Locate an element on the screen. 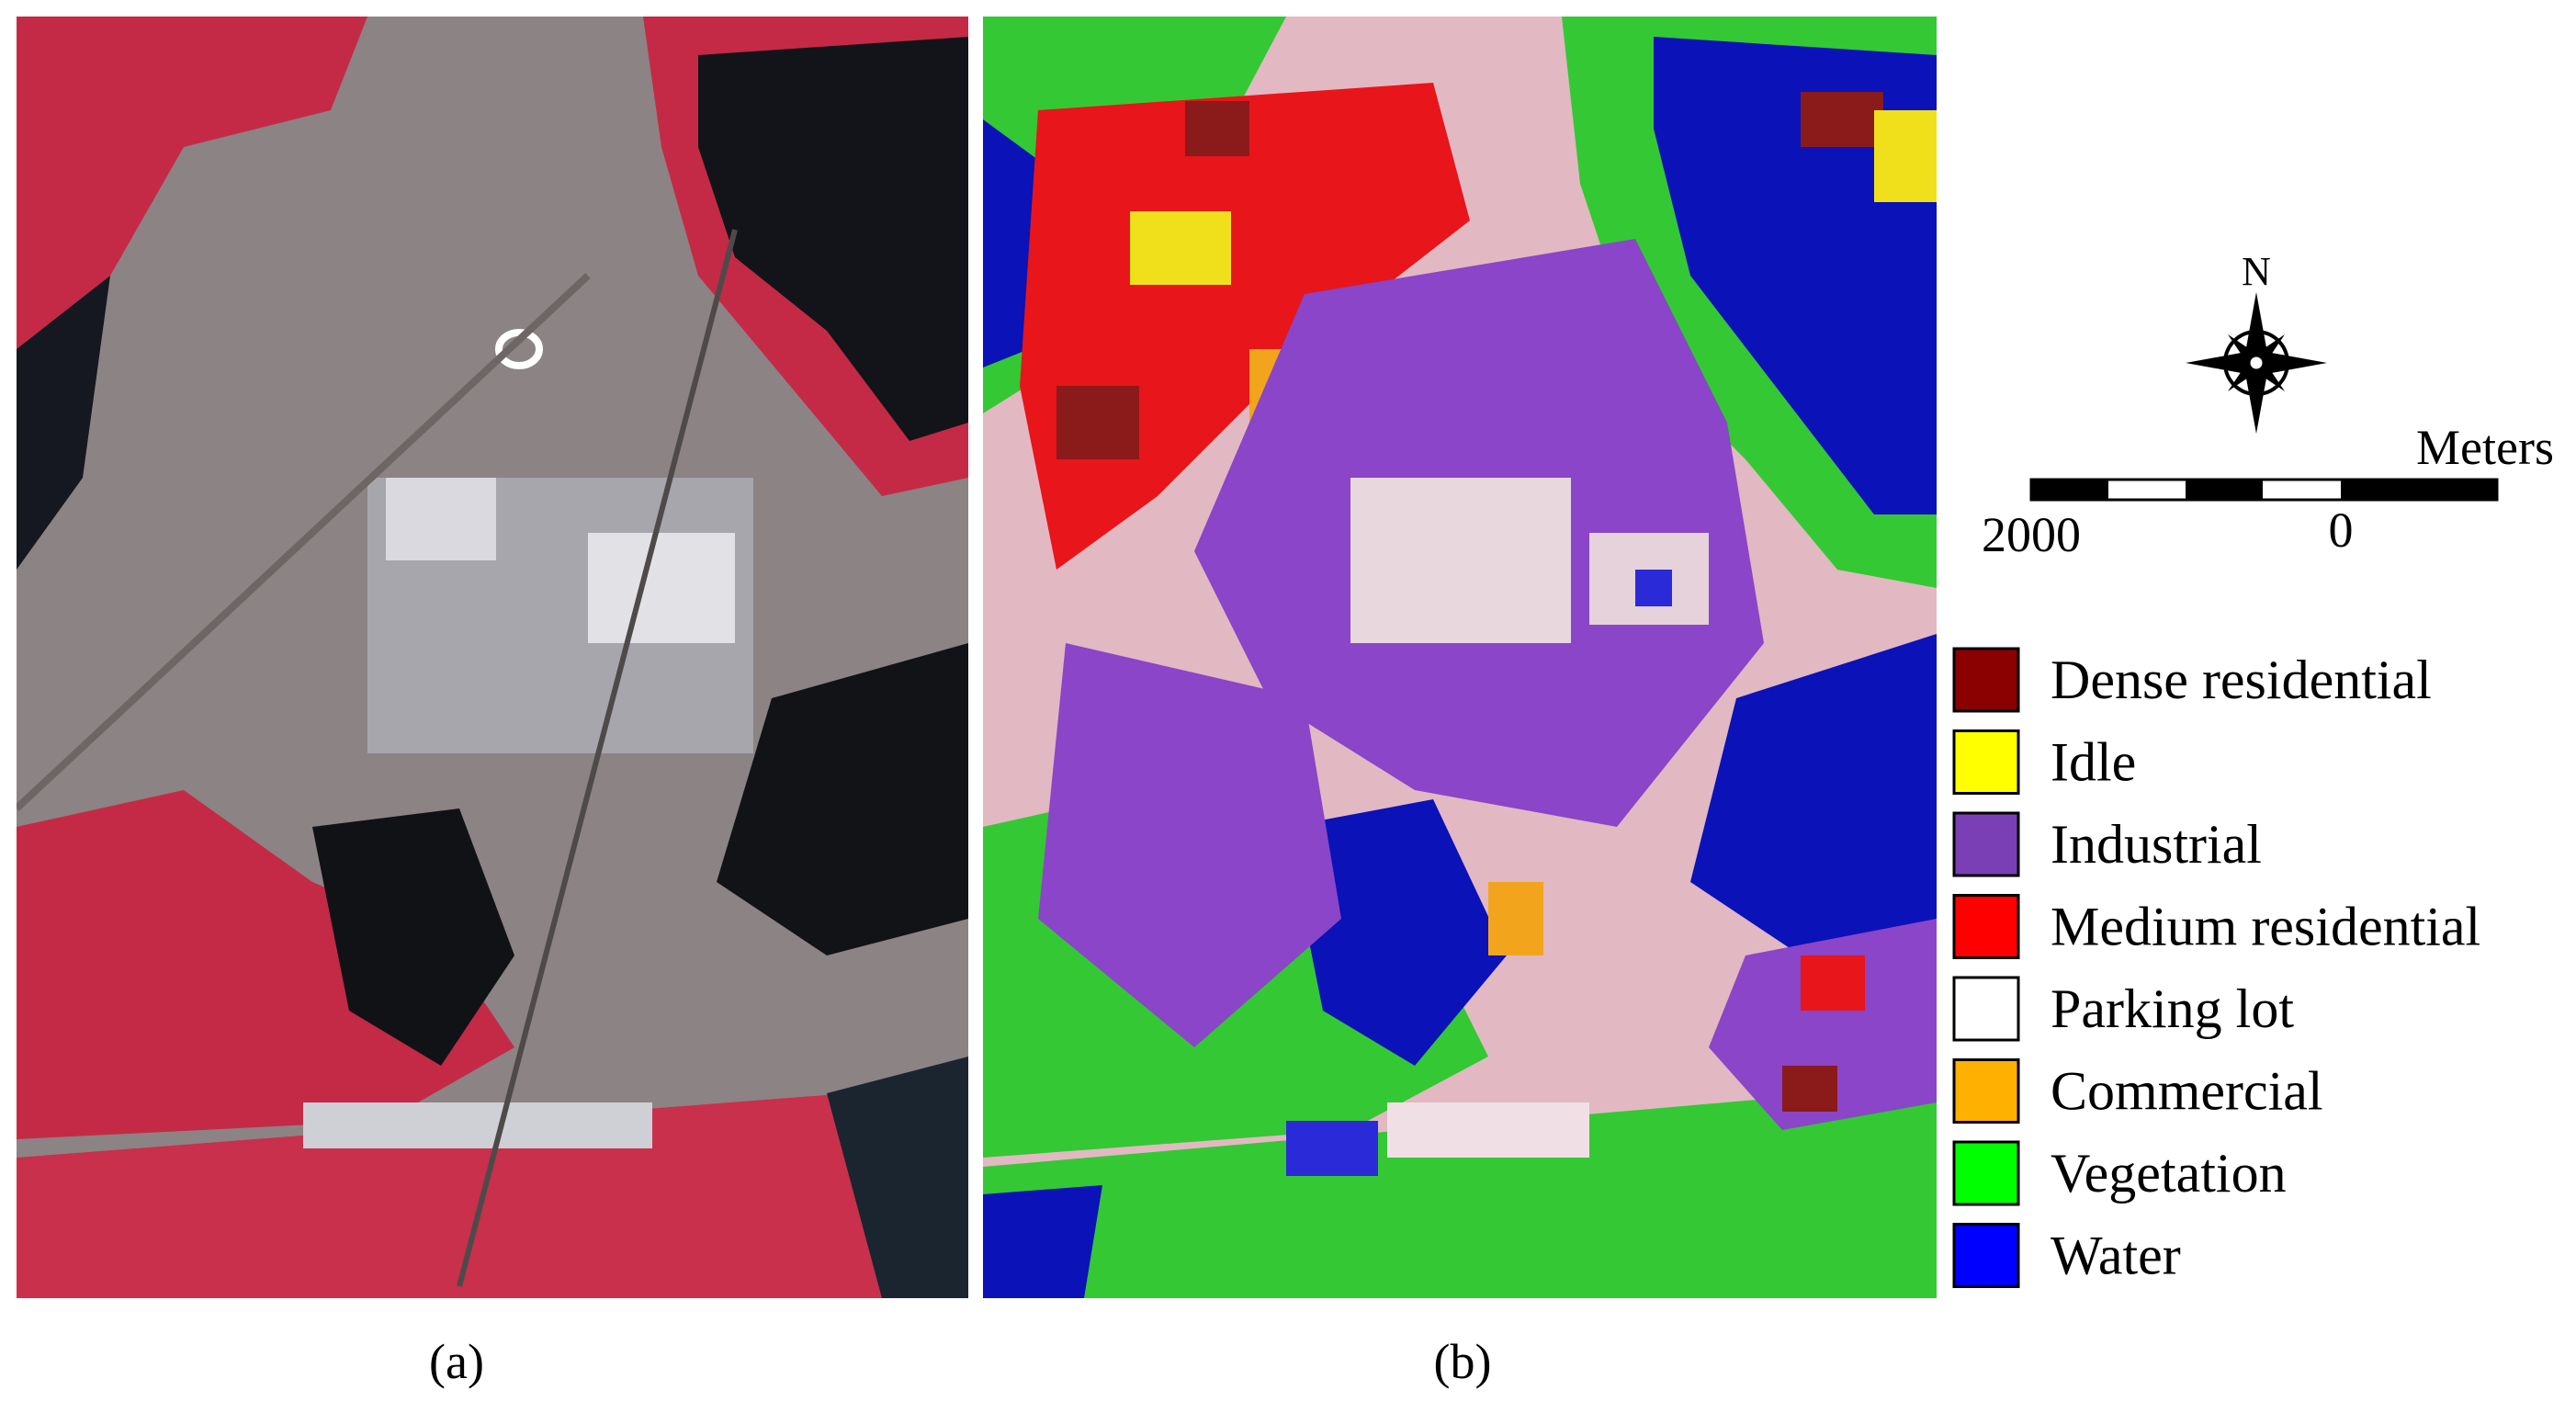 The width and height of the screenshot is (2576, 1413). legend-label: Parking lot is located at coordinates (2172, 1008).